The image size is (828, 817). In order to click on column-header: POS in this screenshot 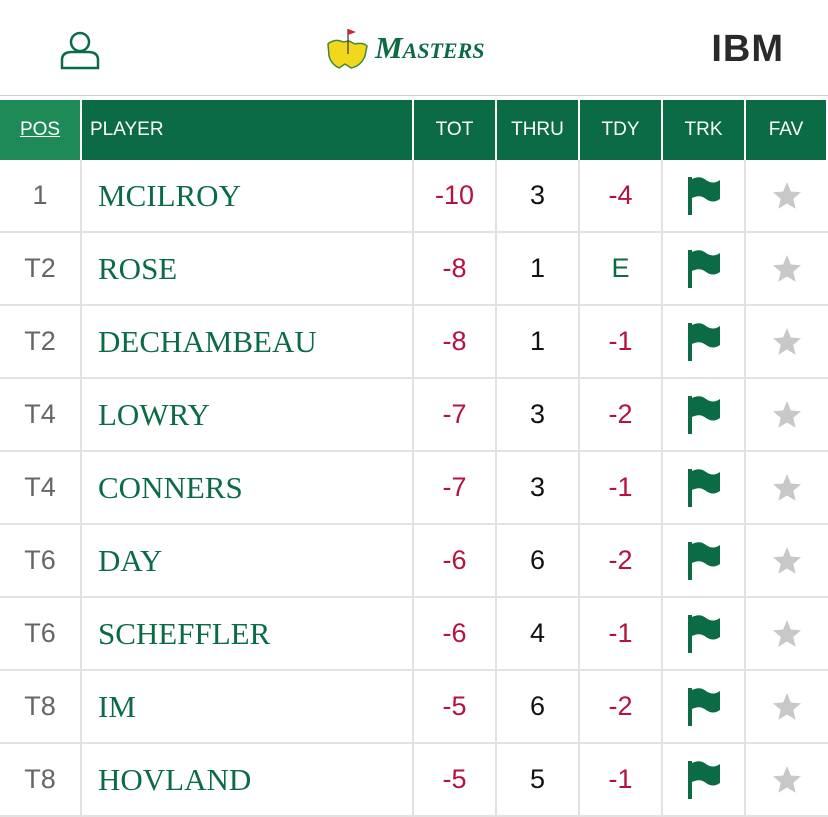, I will do `click(41, 130)`.